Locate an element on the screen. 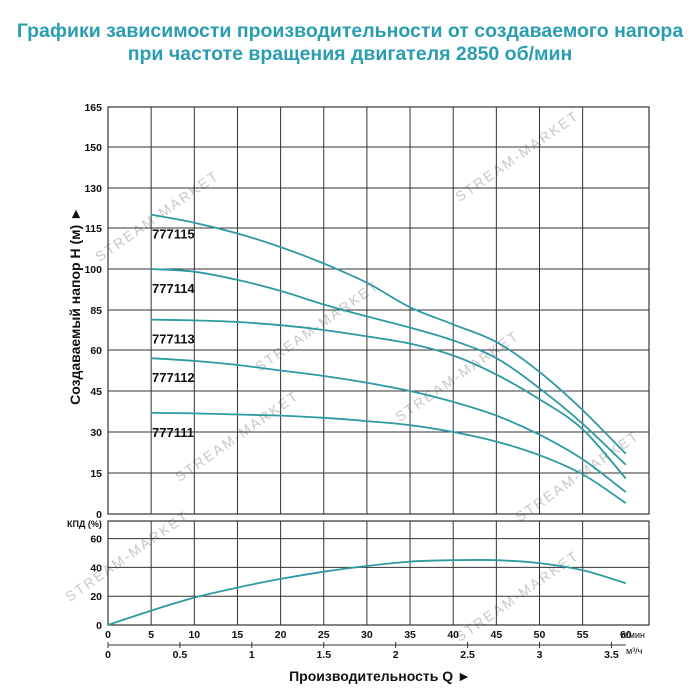  head-ytick-label: 85 is located at coordinates (96, 311).